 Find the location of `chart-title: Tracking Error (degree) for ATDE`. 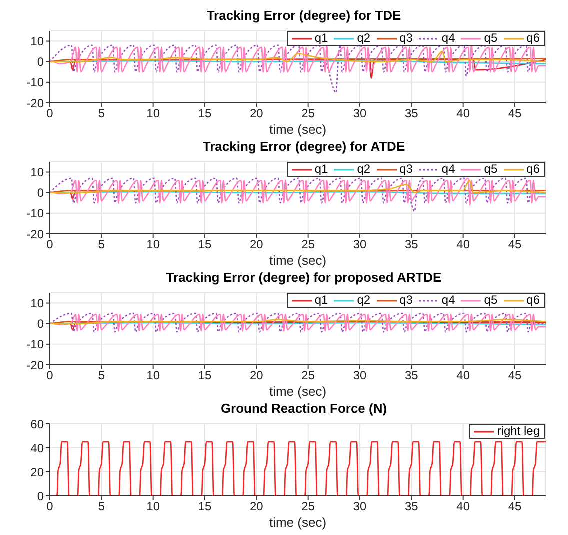

chart-title: Tracking Error (degree) for ATDE is located at coordinates (304, 146).